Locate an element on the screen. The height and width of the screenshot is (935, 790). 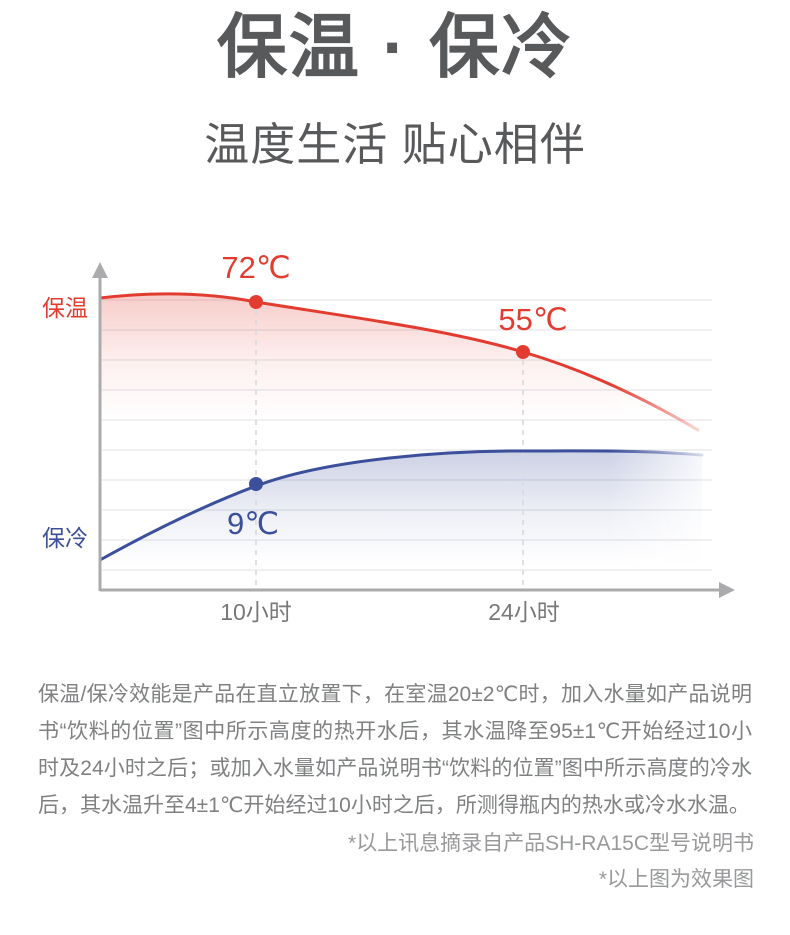
x-tick-10h: 10小时 is located at coordinates (256, 612).